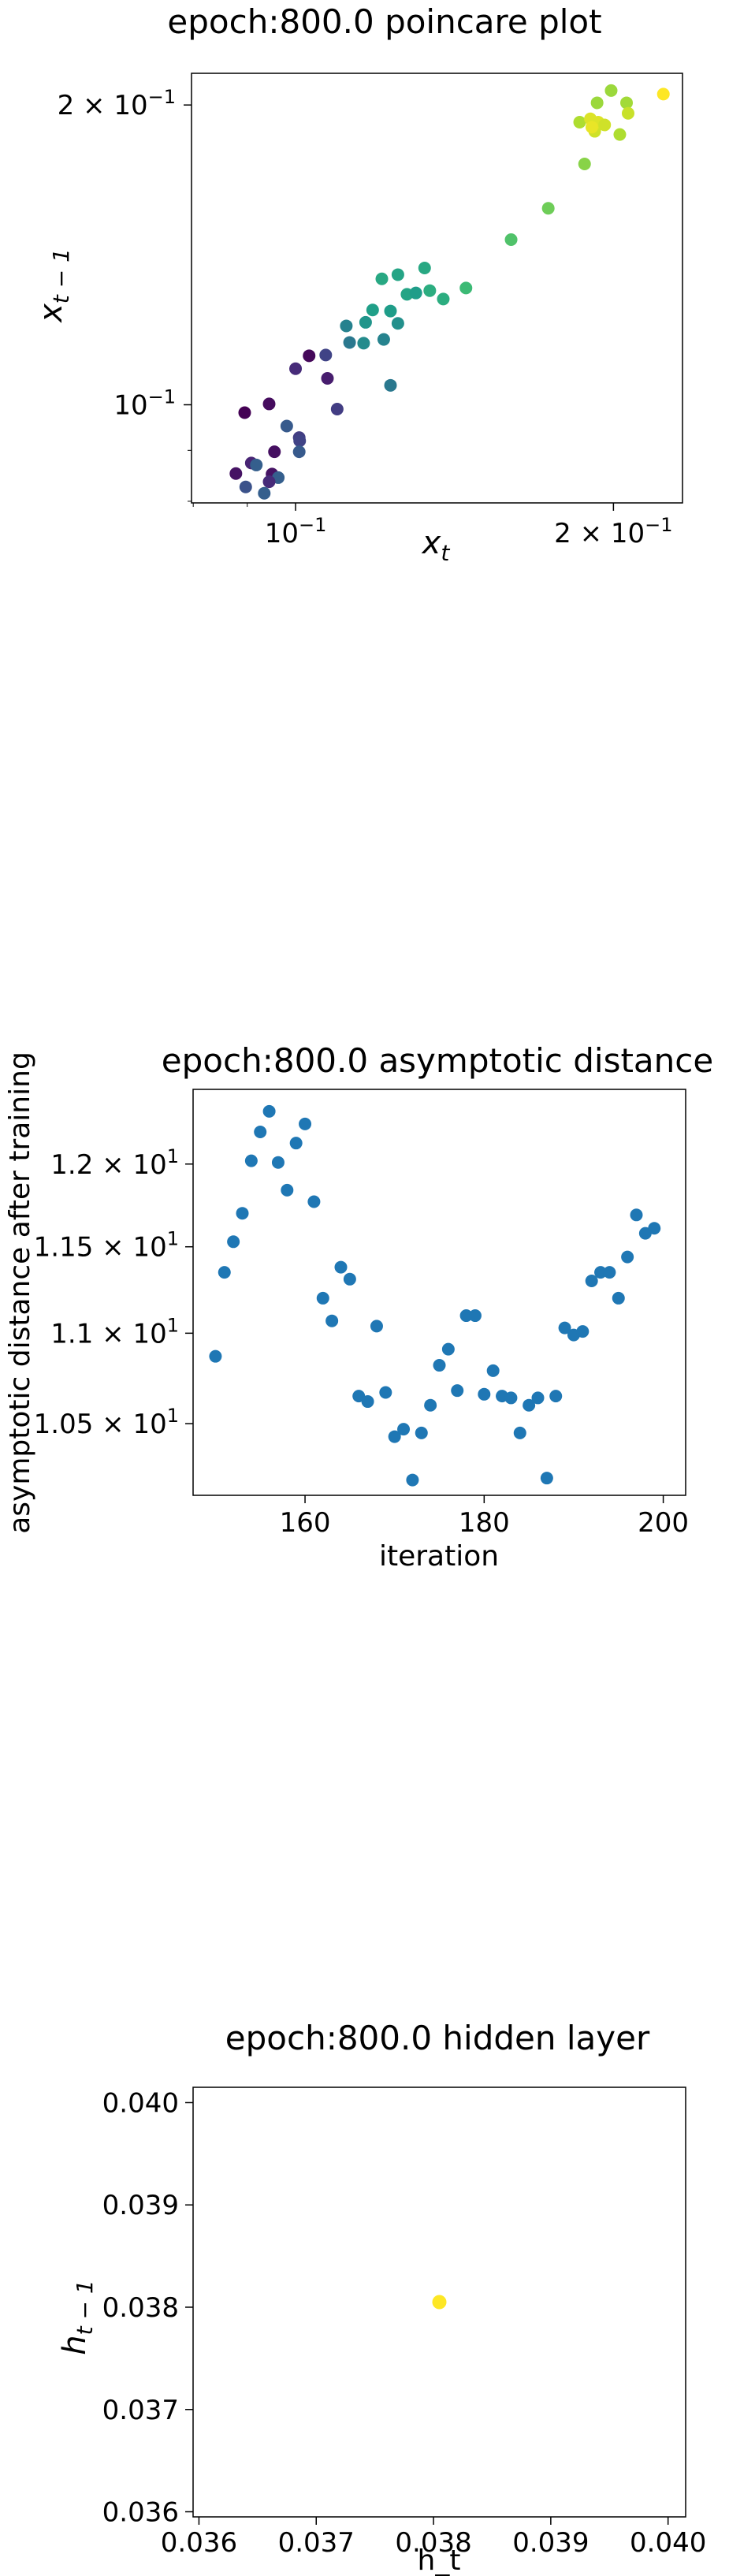  Describe the element at coordinates (296, 531) in the screenshot. I see `x-tick-label: 10−1` at that location.